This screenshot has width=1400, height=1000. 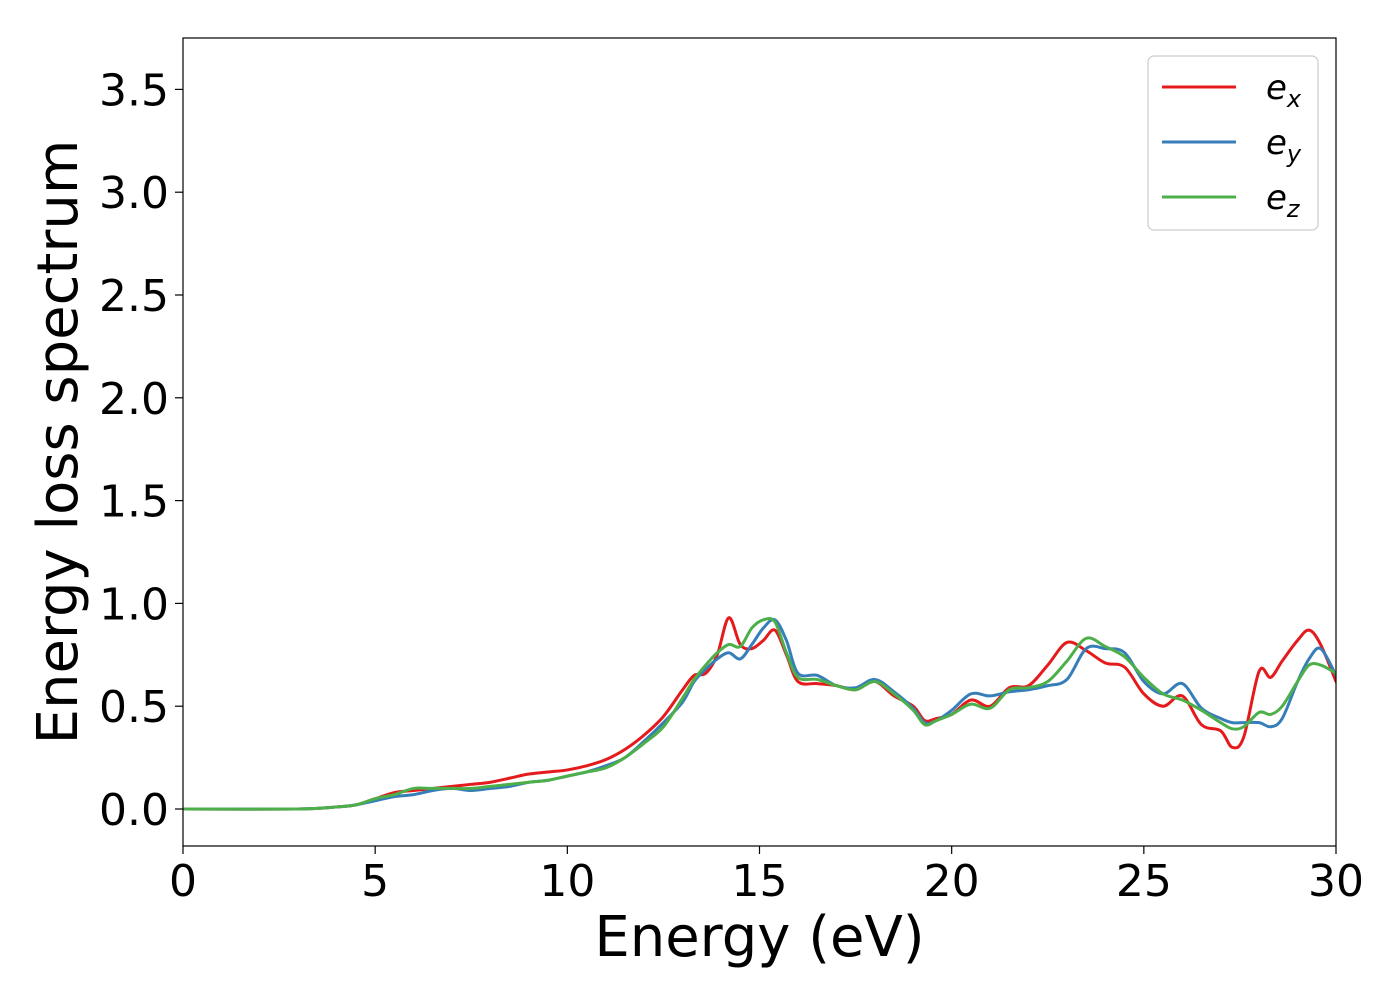 What do you see at coordinates (134, 604) in the screenshot?
I see `y-tick-label: 1.0` at bounding box center [134, 604].